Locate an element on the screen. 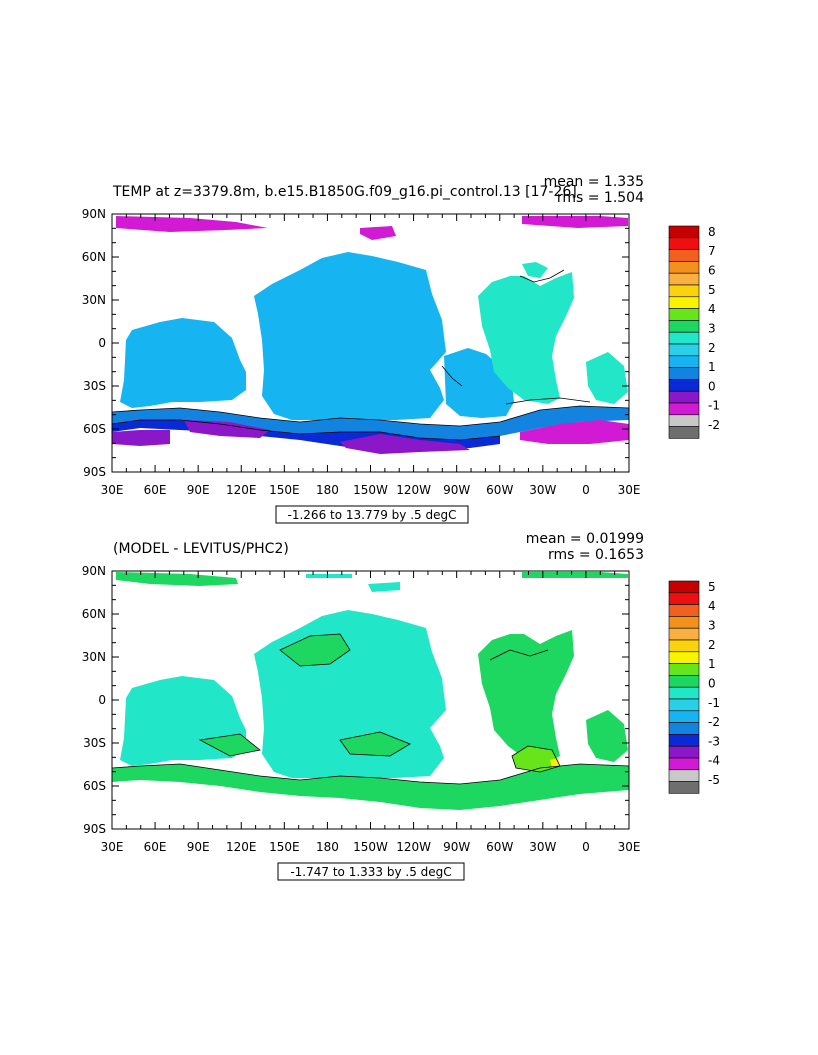 This screenshot has width=818, height=1055. y-tick-label: 60N is located at coordinates (94, 614).